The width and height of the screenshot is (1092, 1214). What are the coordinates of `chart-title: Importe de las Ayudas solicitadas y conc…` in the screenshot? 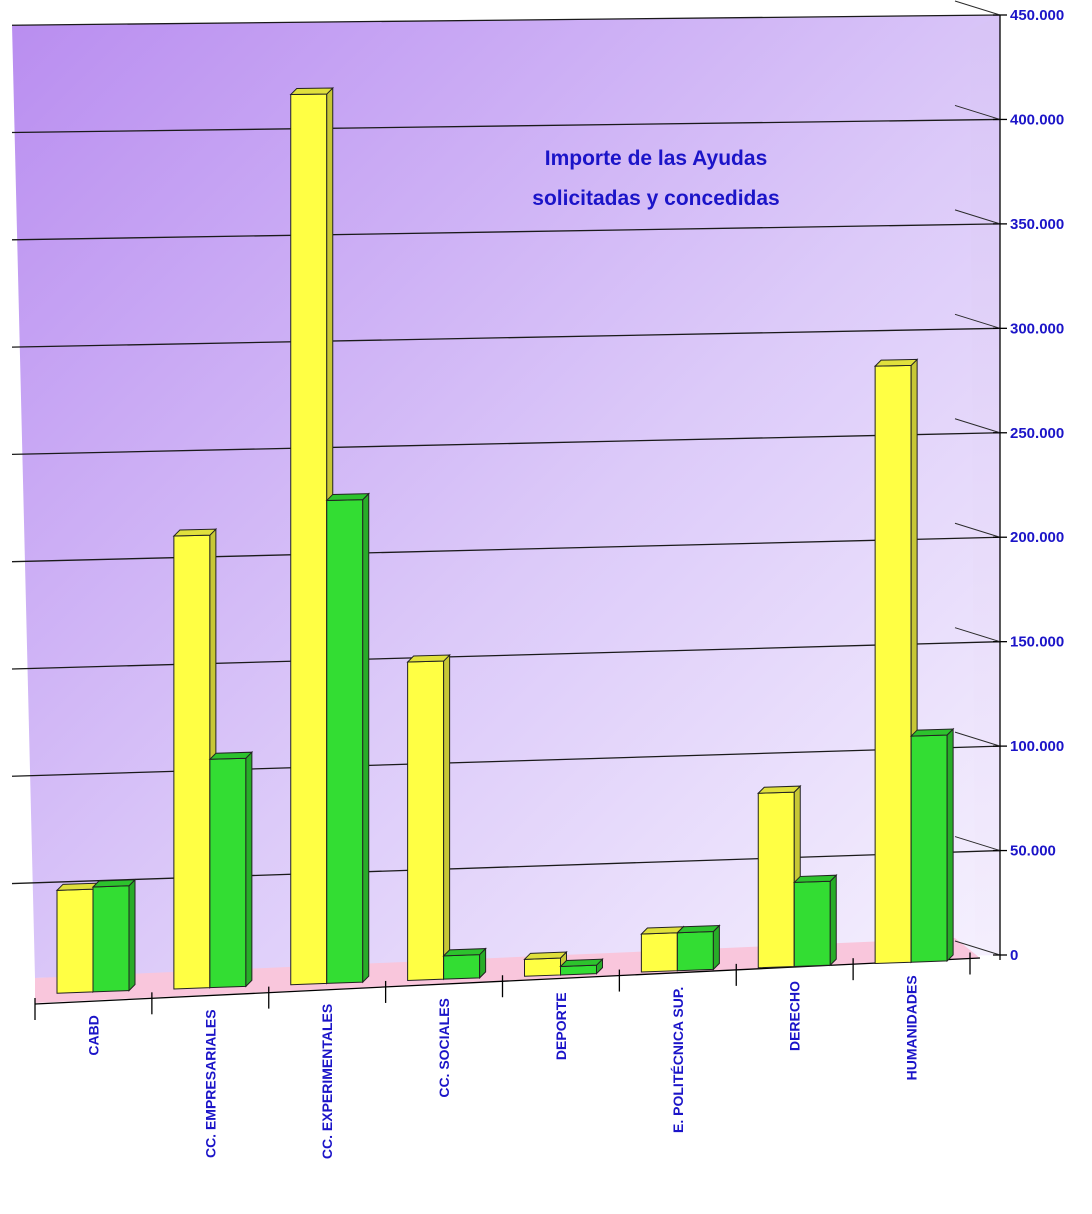 It's located at (655, 178).